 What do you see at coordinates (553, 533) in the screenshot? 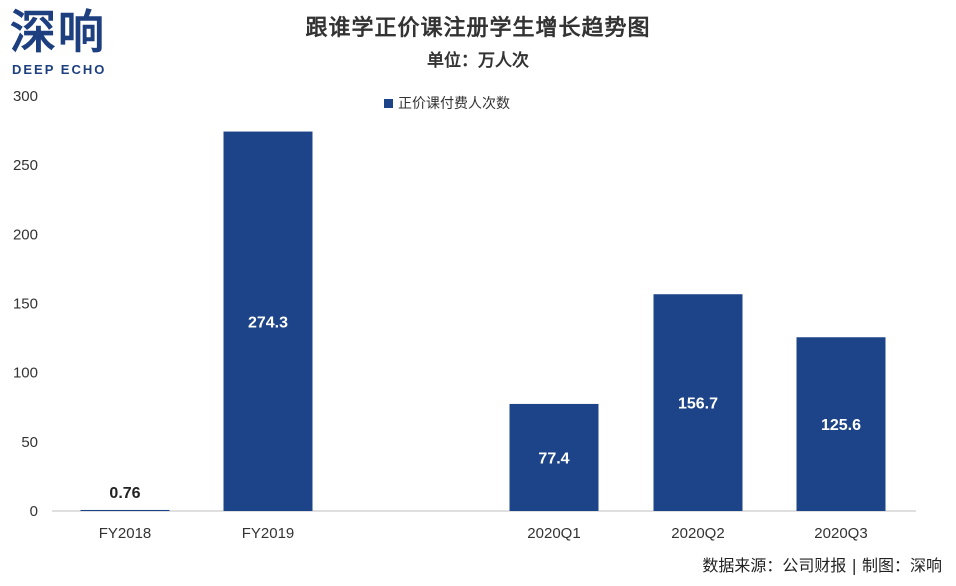
I see `x-tick-label: 2020Q1` at bounding box center [553, 533].